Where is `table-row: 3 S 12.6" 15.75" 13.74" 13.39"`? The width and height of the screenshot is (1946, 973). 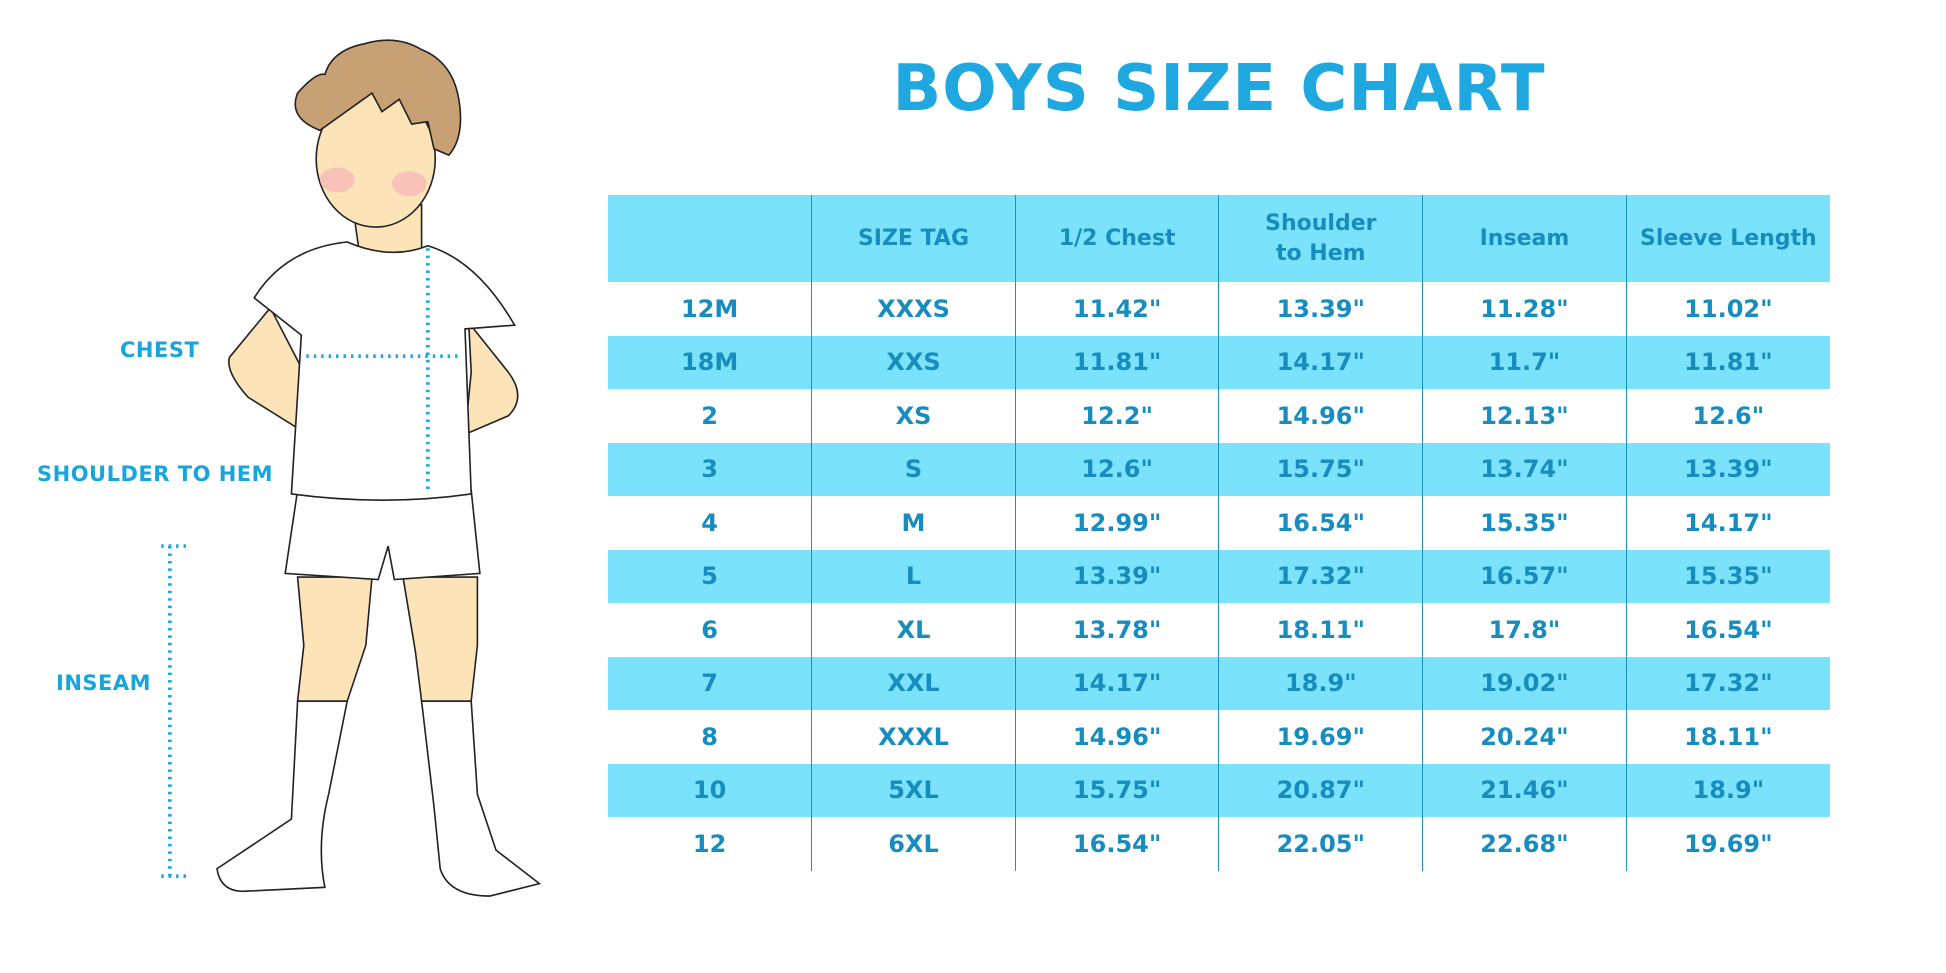
table-row: 3 S 12.6" 15.75" 13.74" 13.39" is located at coordinates (1219, 469).